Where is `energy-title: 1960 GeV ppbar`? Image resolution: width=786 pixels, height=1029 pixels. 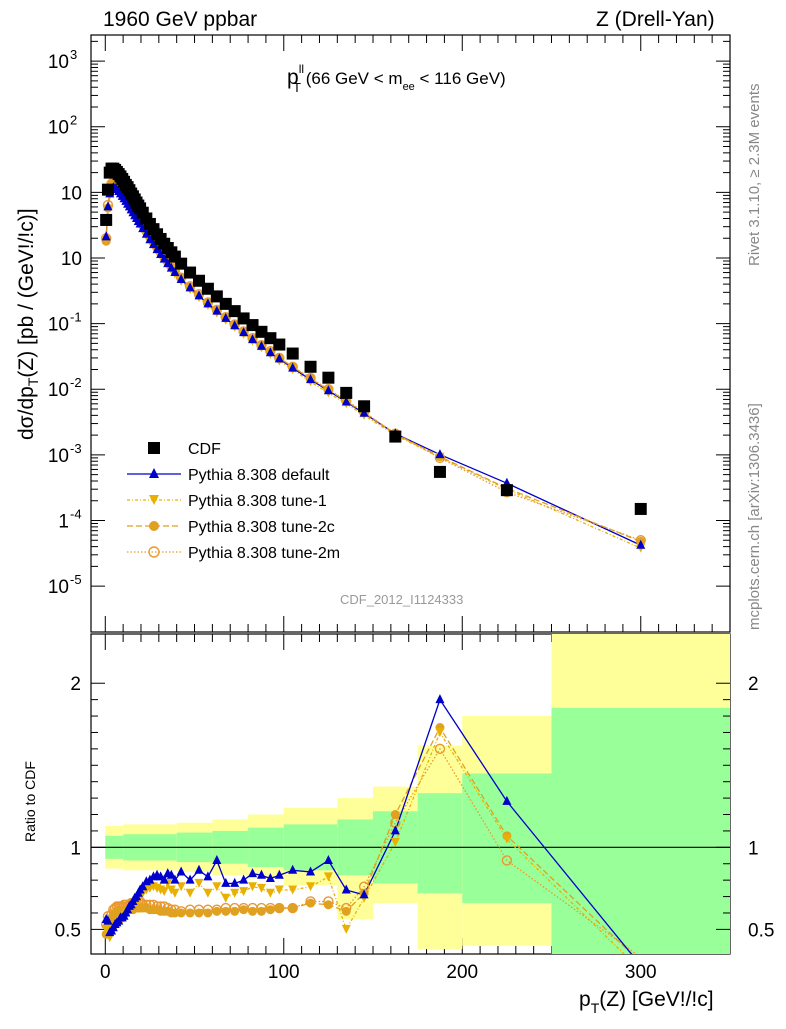 energy-title: 1960 GeV ppbar is located at coordinates (180, 19).